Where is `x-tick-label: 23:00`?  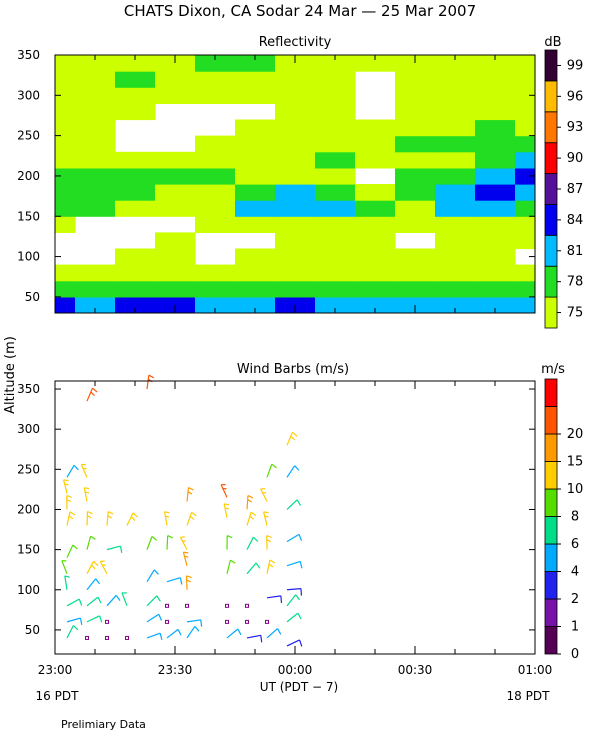
x-tick-label: 23:00 is located at coordinates (55, 670).